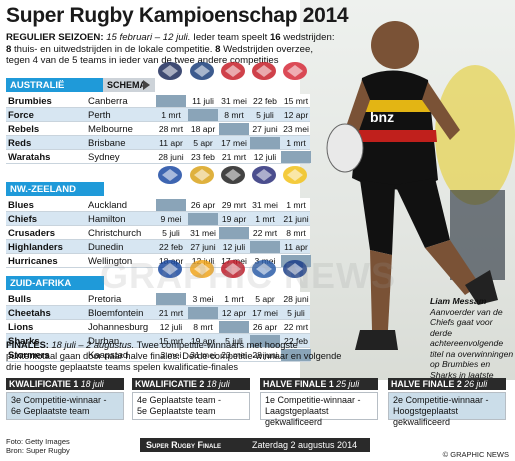  I want to click on season-dates: 15 februari – 12 juli., so click(148, 37).